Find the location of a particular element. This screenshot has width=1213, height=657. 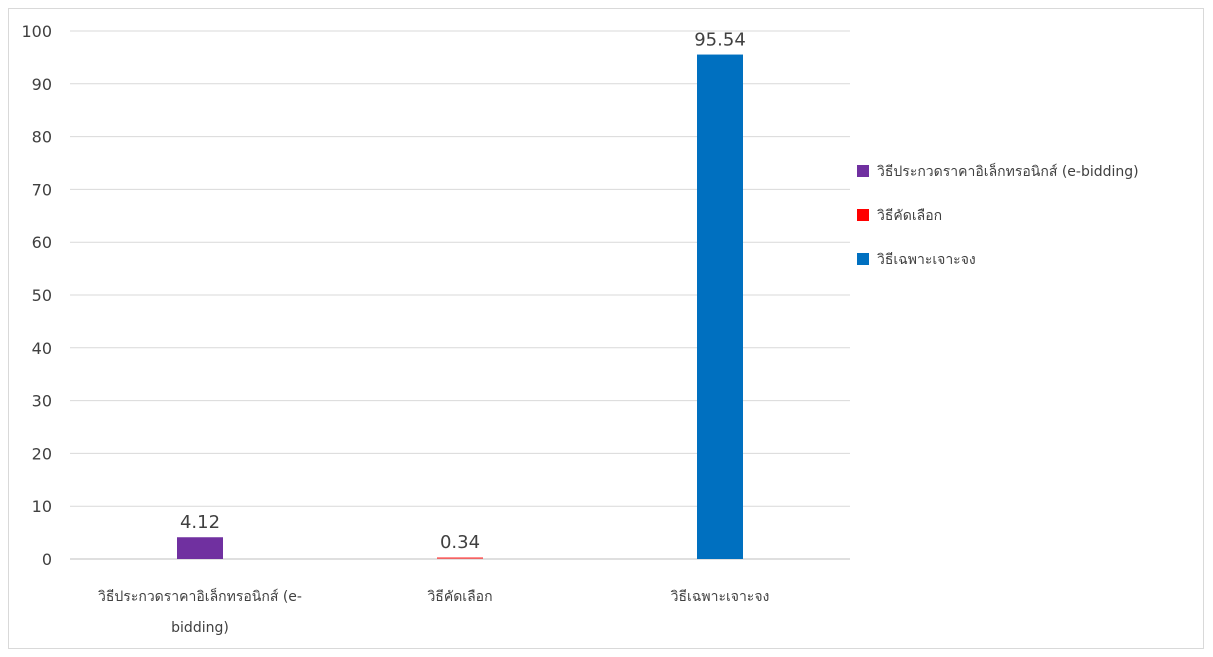

y-tick-label: 40 is located at coordinates (42, 348).